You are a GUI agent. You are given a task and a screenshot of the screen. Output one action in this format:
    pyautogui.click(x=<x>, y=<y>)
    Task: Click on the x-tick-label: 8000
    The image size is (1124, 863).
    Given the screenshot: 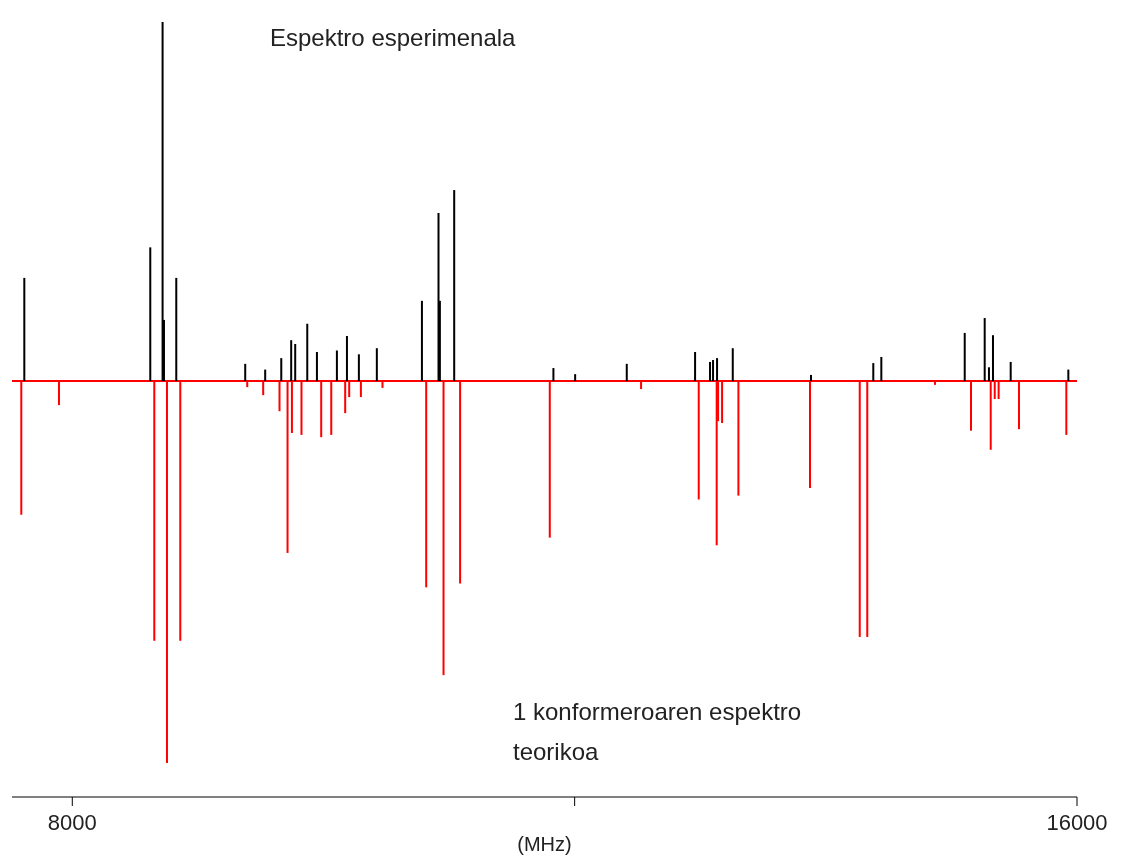 What is the action you would take?
    pyautogui.click(x=72, y=822)
    